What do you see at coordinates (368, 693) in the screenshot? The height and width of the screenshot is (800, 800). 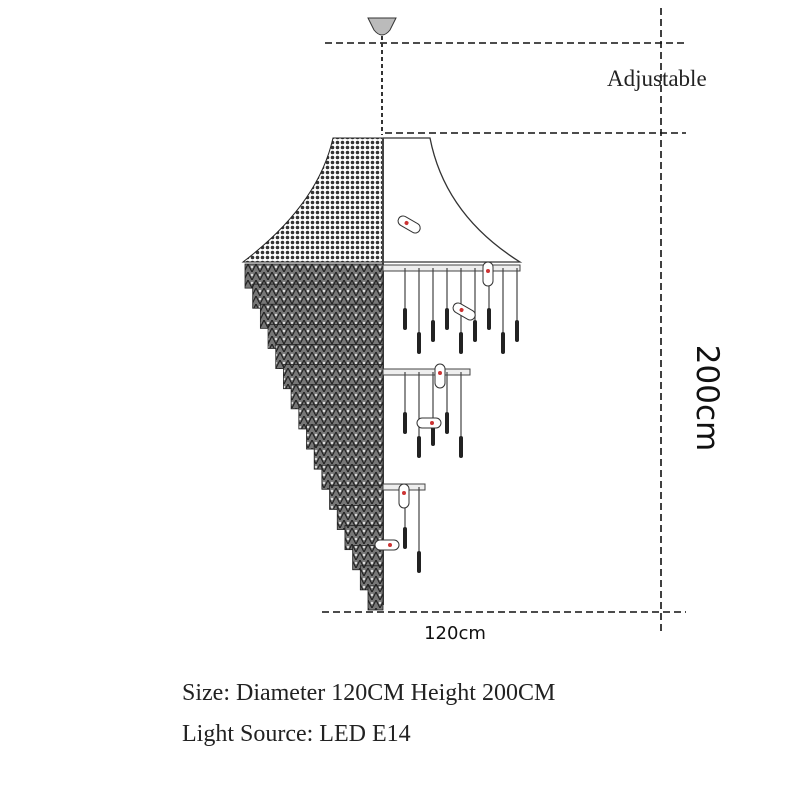 I see `spec-line: Size: Diameter 120CM Height 200CM` at bounding box center [368, 693].